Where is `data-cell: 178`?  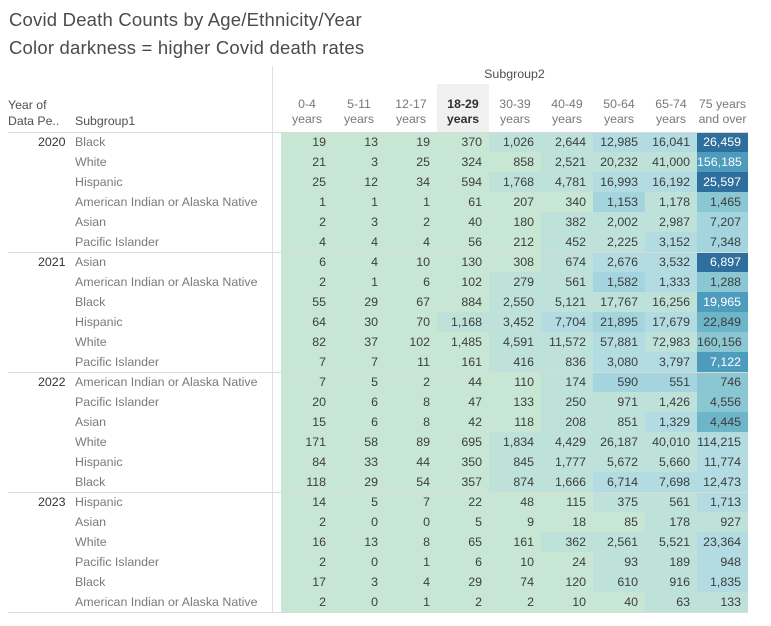
data-cell: 178 is located at coordinates (671, 522).